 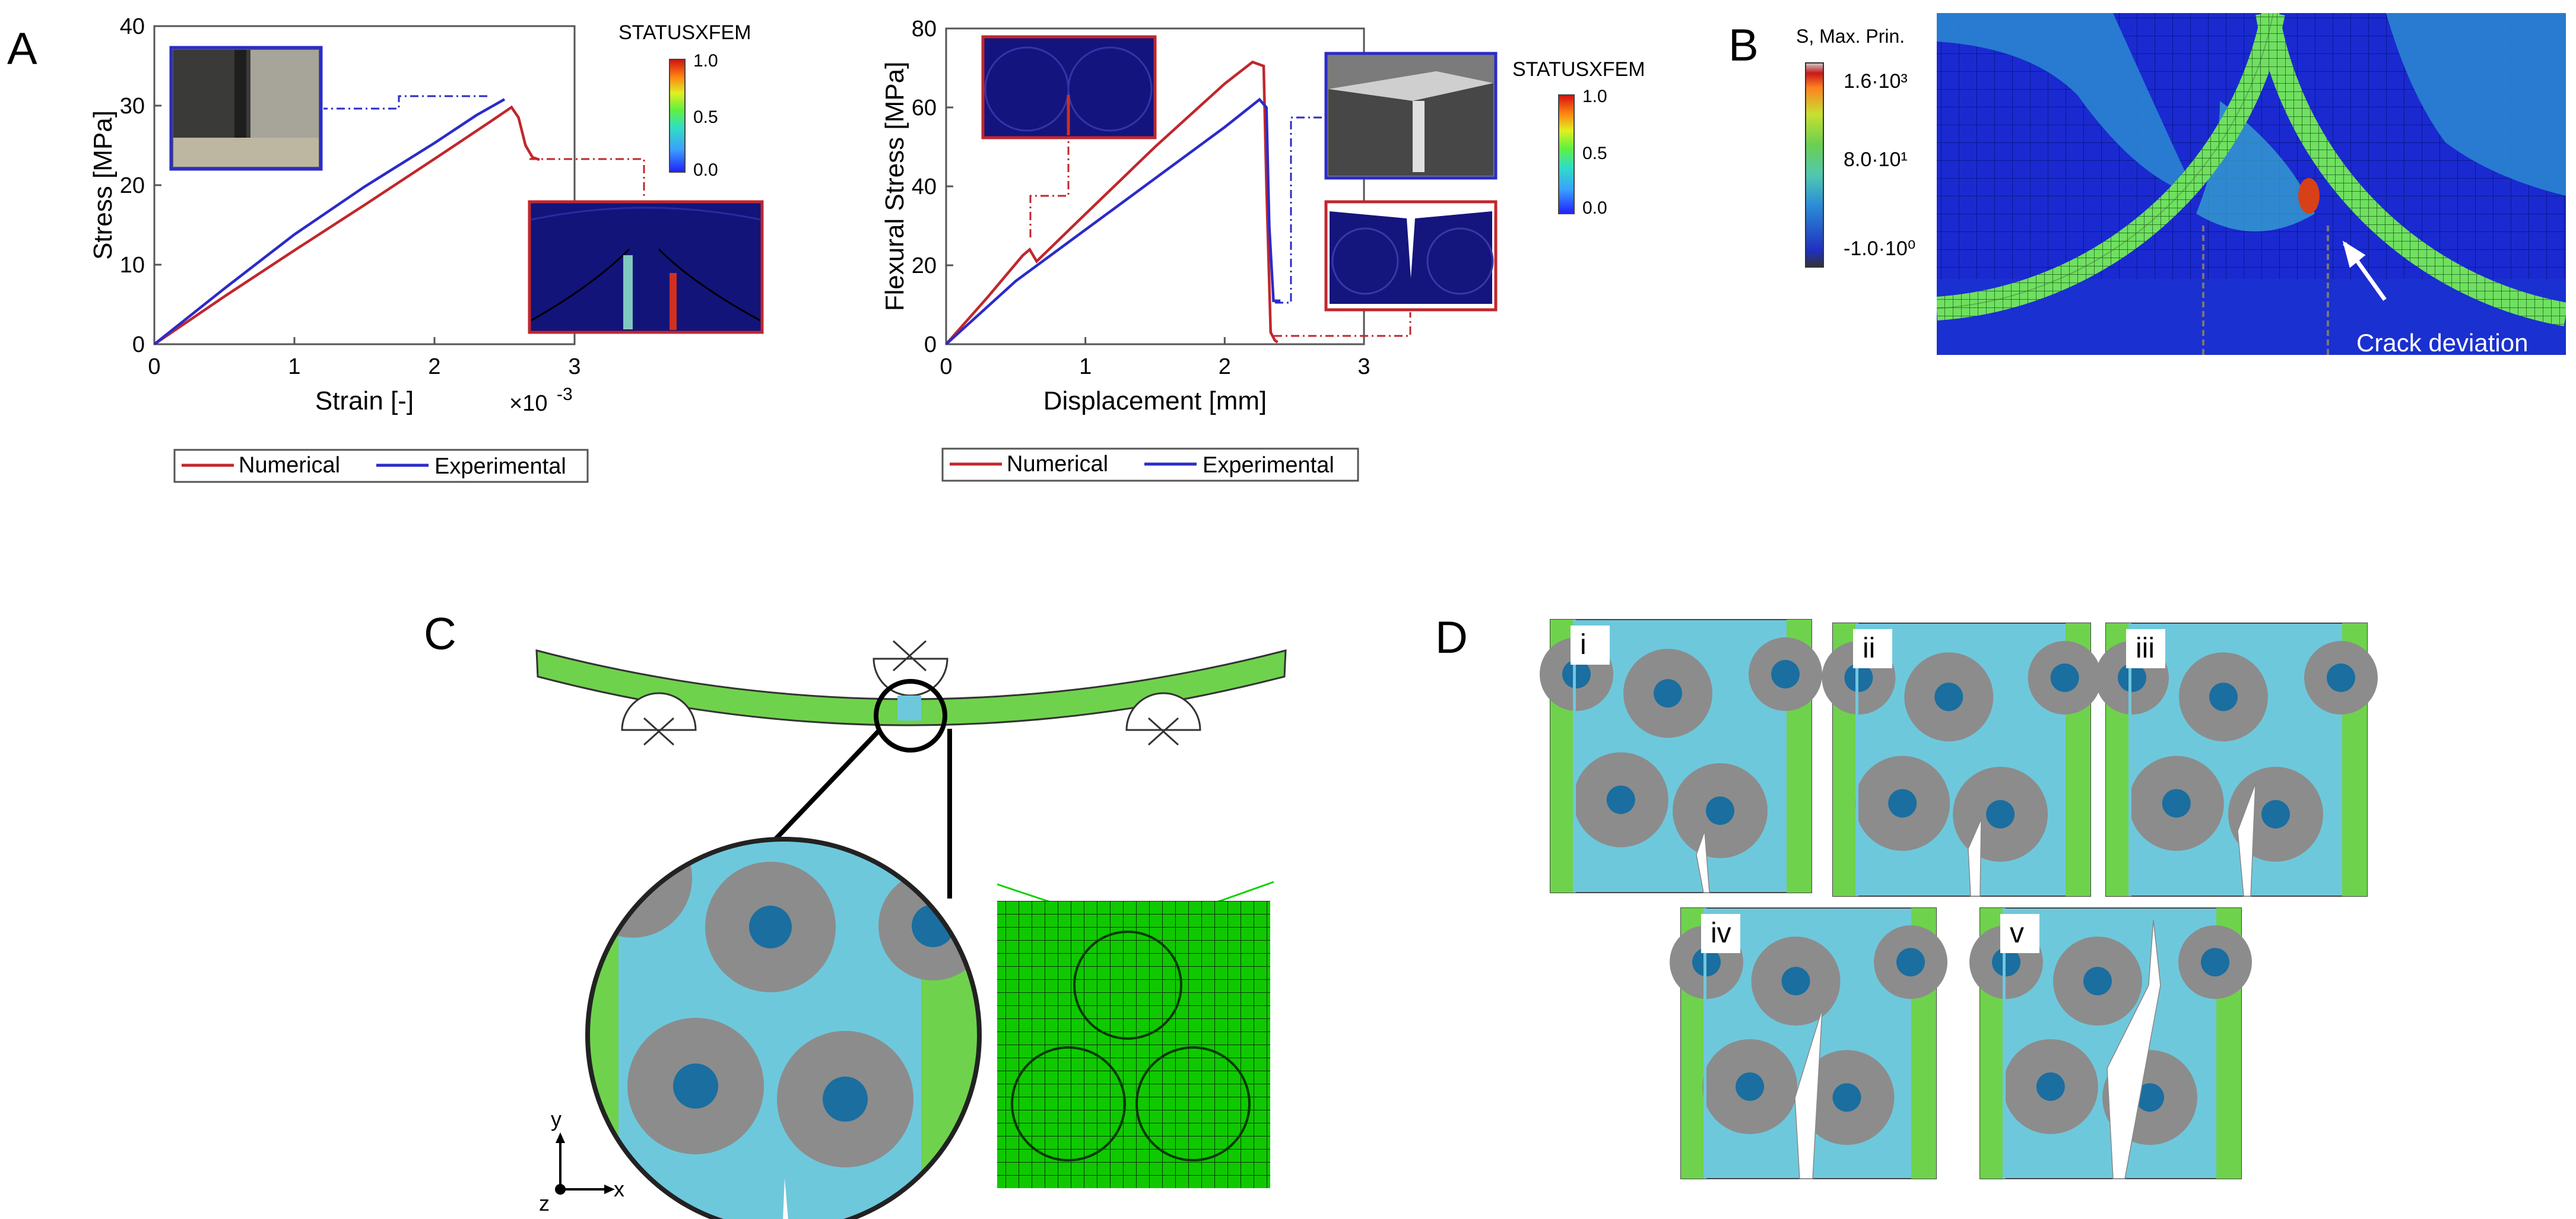 I want to click on flexural-legend: Numerical Experimental, so click(x=1150, y=464).